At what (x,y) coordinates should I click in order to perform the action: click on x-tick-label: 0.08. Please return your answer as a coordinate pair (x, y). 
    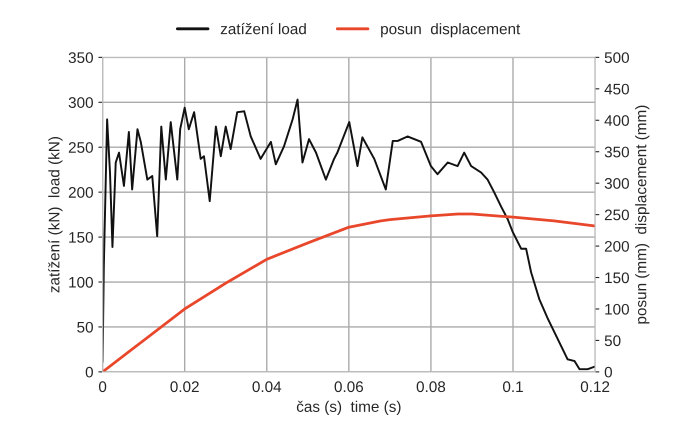
    Looking at the image, I should click on (431, 386).